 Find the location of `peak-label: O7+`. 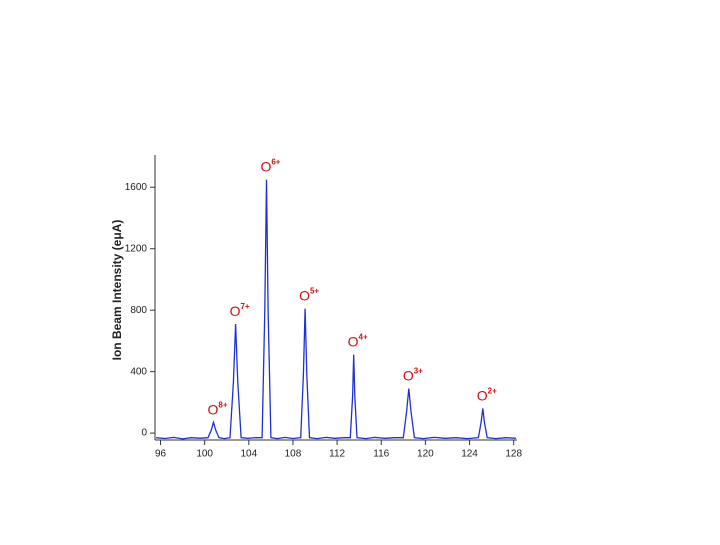

peak-label: O7+ is located at coordinates (240, 310).